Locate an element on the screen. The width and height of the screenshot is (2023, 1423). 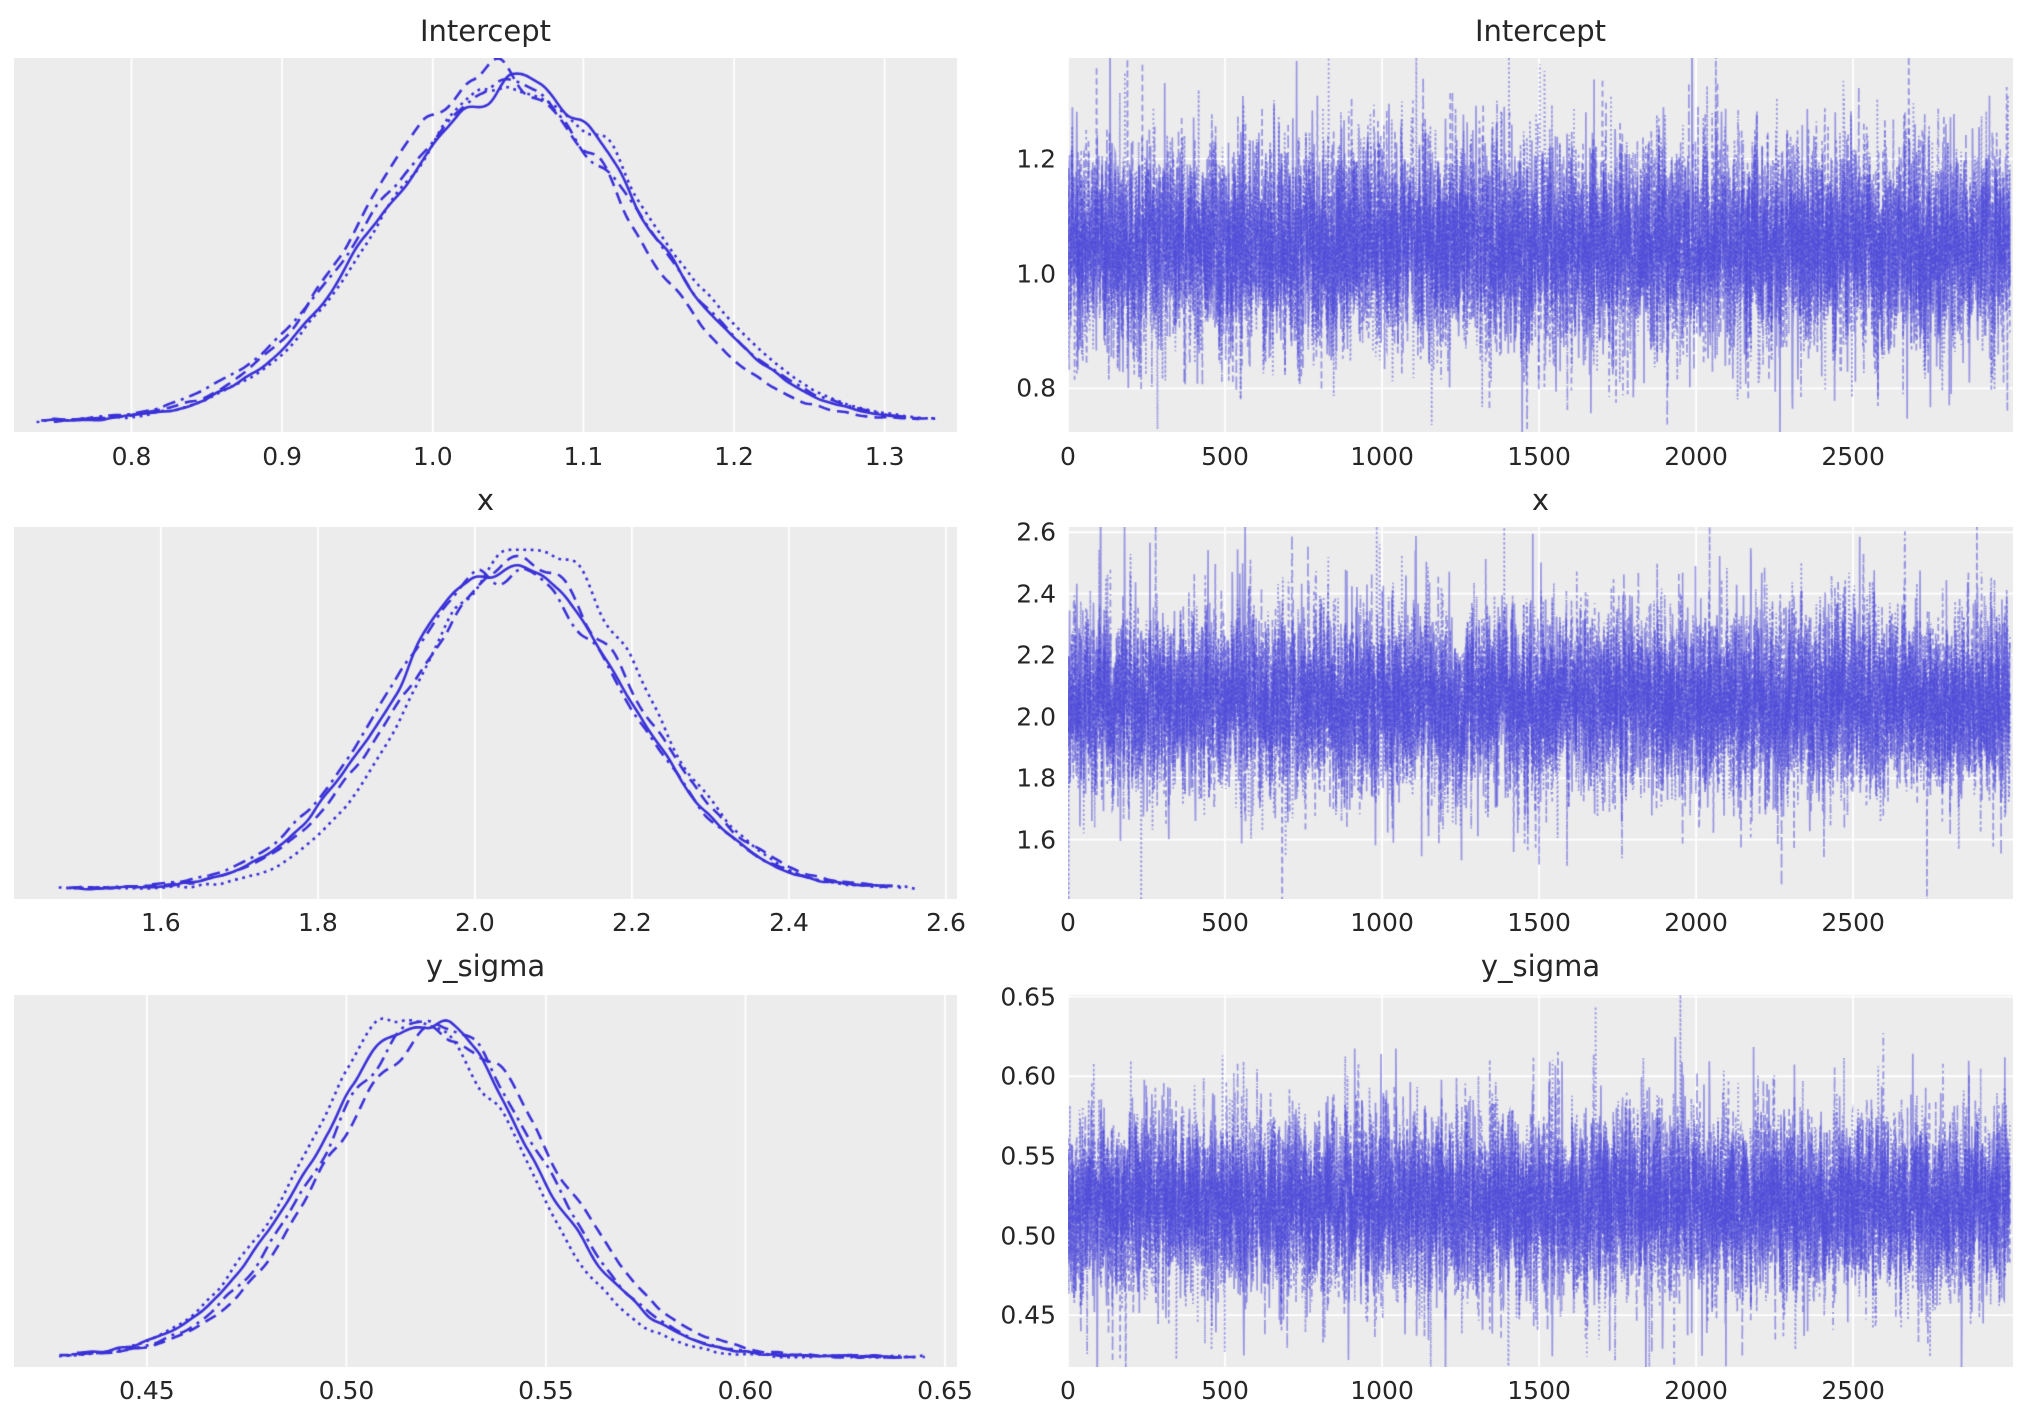
y-tick-label: 1.2 is located at coordinates (1036, 159).